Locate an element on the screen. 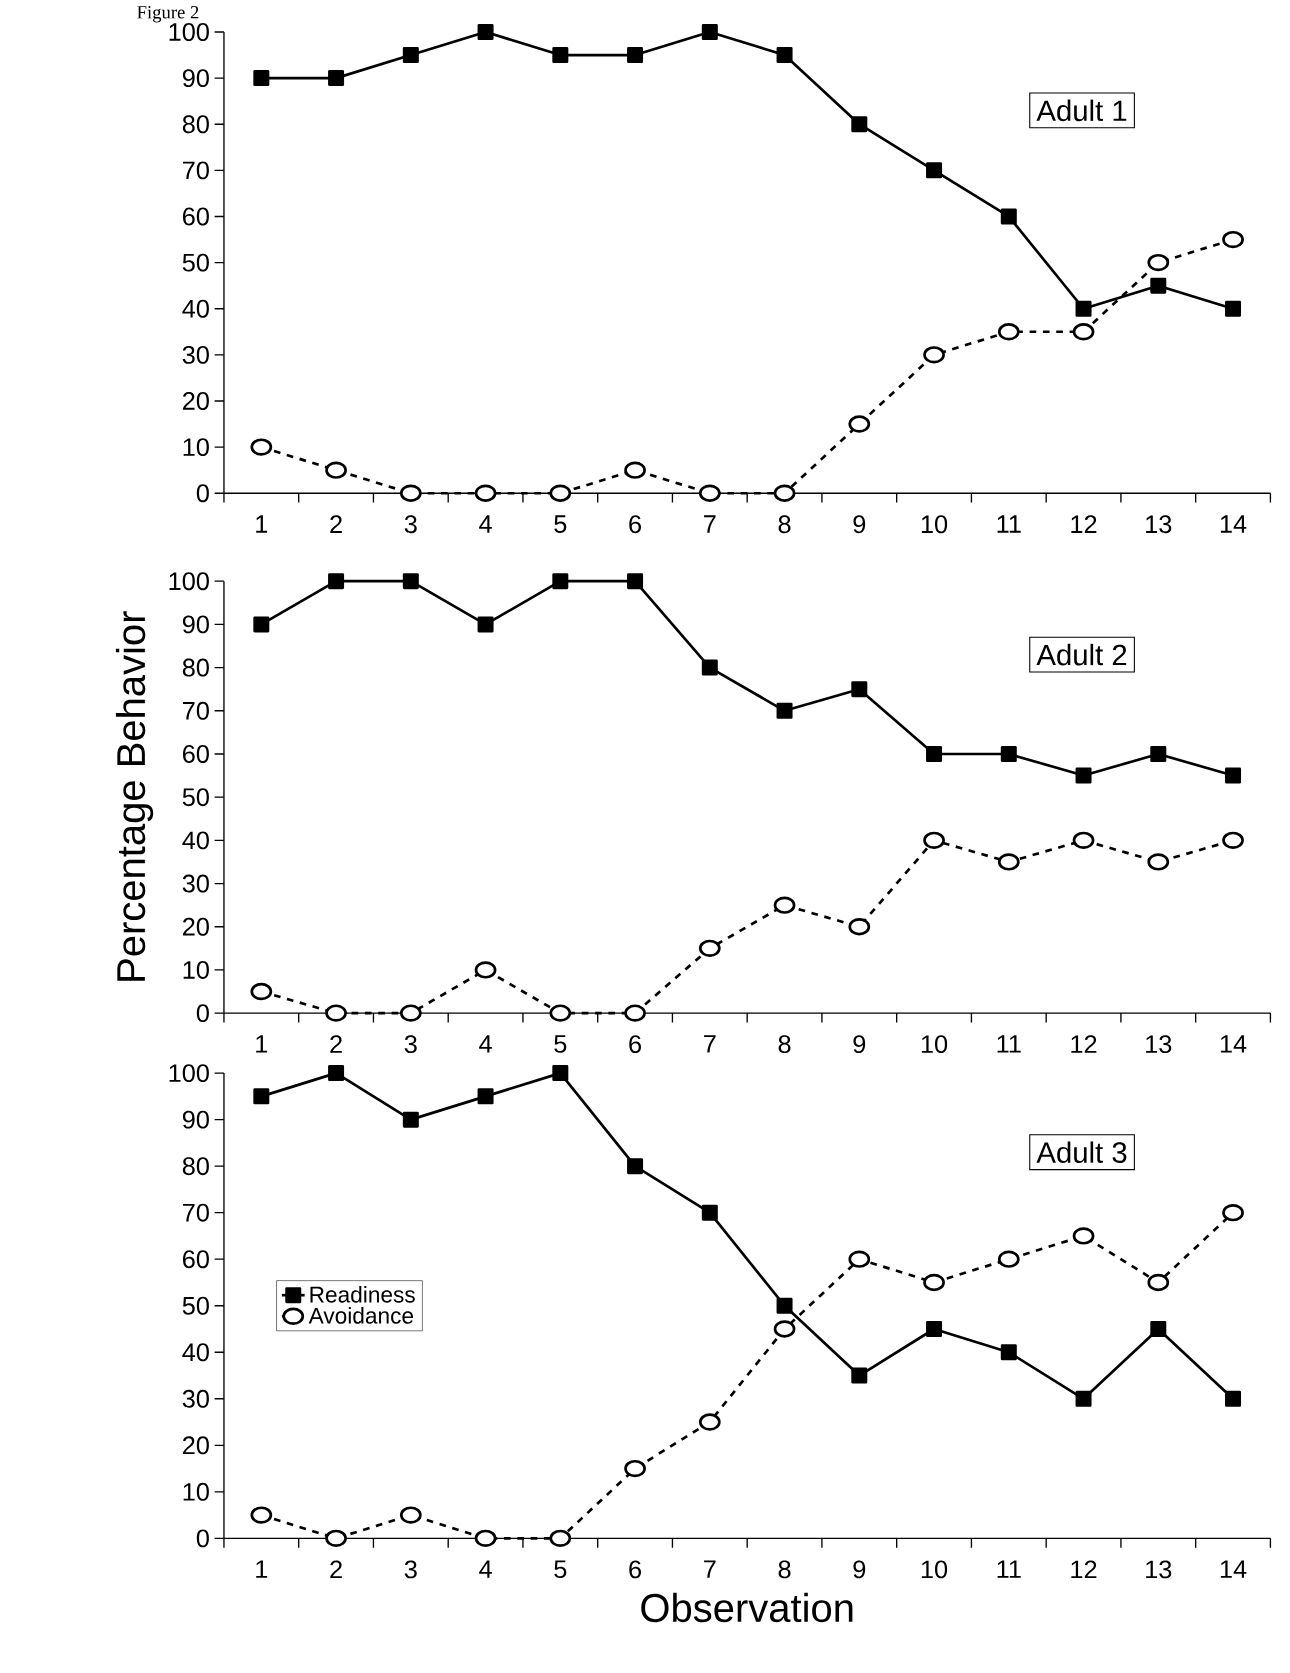 This screenshot has height=1673, width=1290. y-tick-label: 70 is located at coordinates (195, 710).